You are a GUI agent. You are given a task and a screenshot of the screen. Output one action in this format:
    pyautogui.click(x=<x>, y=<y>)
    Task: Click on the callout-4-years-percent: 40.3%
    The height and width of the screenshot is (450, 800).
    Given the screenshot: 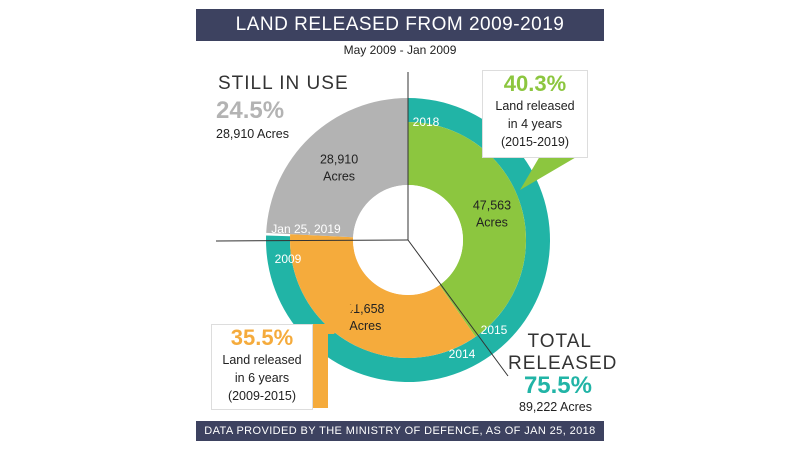 What is the action you would take?
    pyautogui.click(x=535, y=83)
    